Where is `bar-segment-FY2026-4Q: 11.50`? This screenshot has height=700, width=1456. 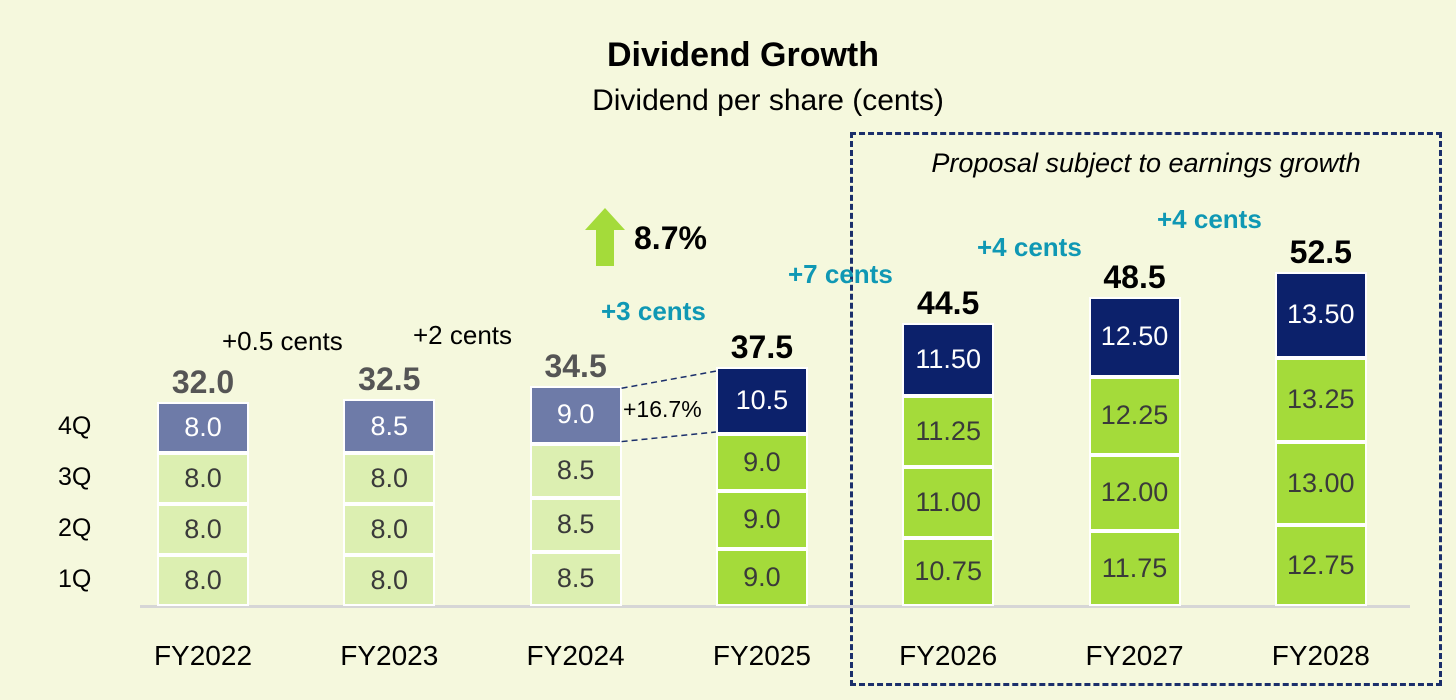 bar-segment-FY2026-4Q: 11.50 is located at coordinates (948, 359).